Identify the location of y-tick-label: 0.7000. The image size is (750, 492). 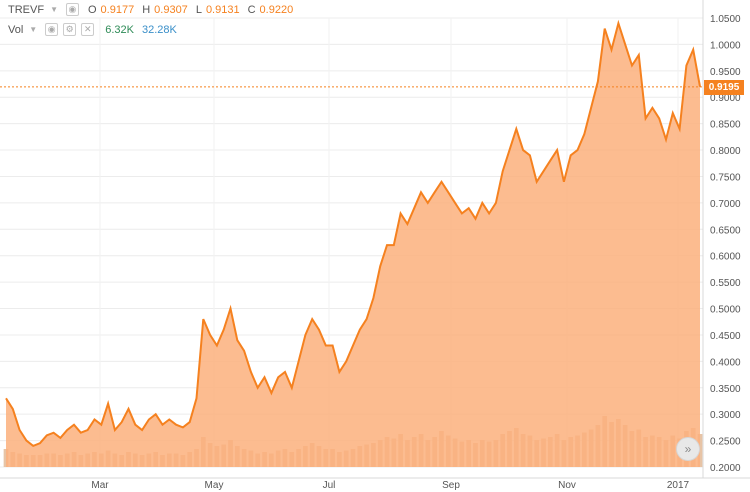
(725, 204).